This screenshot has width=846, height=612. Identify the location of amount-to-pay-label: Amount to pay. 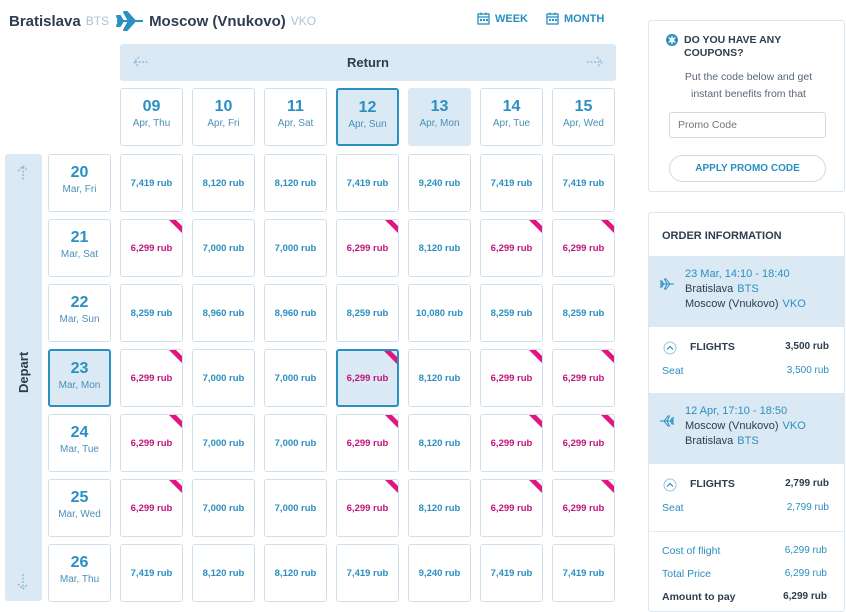
(699, 597).